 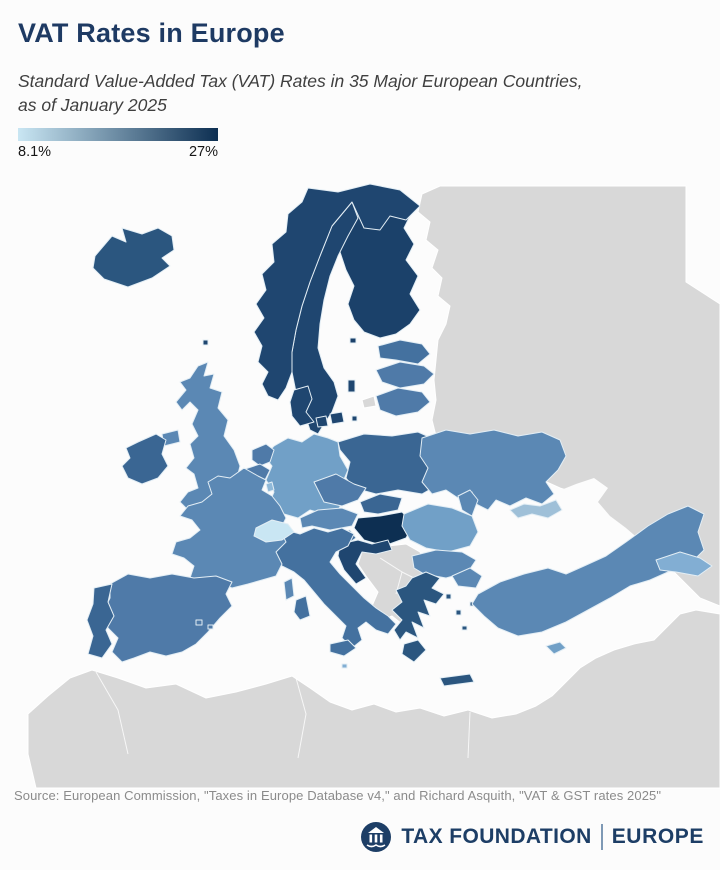 What do you see at coordinates (657, 836) in the screenshot?
I see `brand-region: EUROPE` at bounding box center [657, 836].